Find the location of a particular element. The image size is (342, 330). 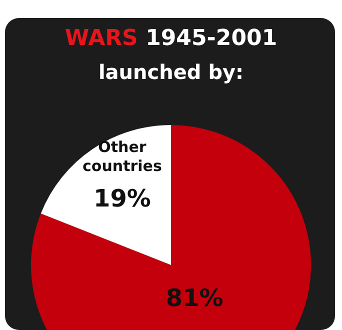

chart-title: WARS 1945-2001 is located at coordinates (171, 38).